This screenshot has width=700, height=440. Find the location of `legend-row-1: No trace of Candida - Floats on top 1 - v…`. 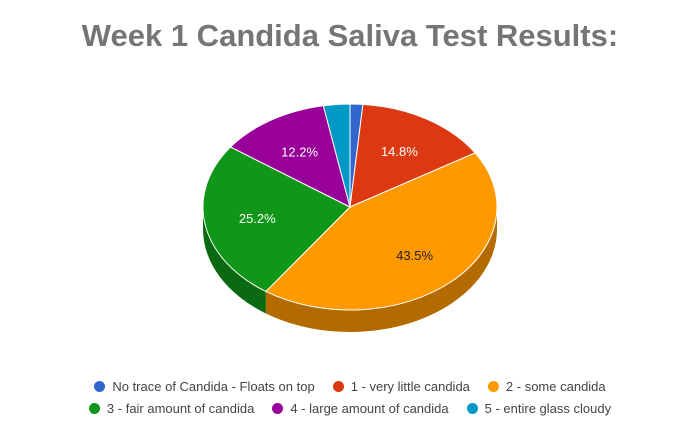

legend-row-1: No trace of Candida - Floats on top 1 - v… is located at coordinates (350, 386).